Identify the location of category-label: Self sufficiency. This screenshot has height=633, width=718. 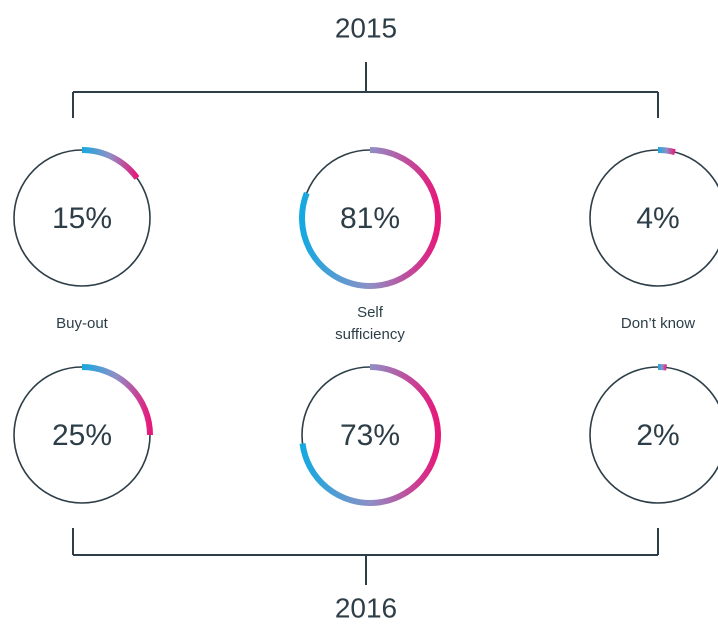
(370, 323).